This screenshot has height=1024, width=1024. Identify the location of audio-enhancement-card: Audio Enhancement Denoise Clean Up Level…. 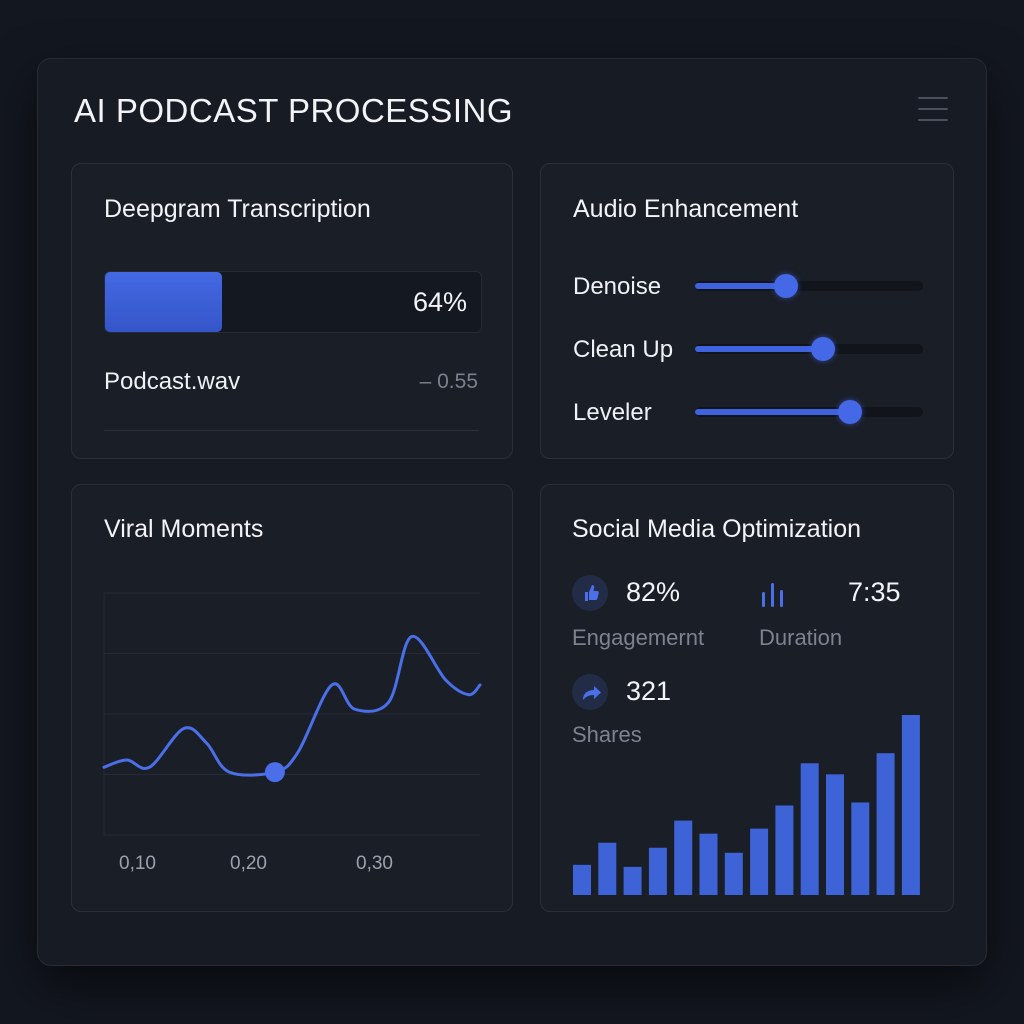
(747, 311).